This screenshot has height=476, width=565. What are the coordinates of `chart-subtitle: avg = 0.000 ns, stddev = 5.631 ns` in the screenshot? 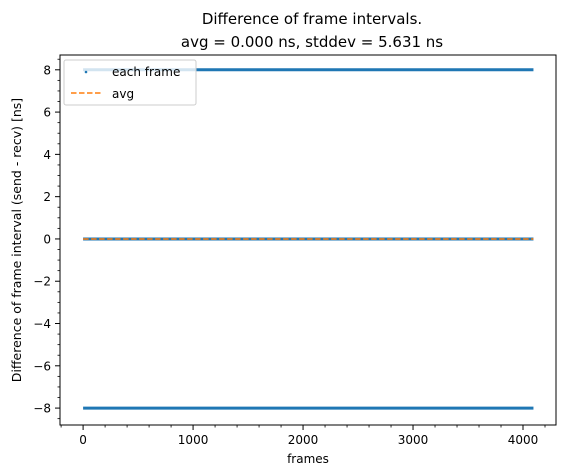 It's located at (312, 42).